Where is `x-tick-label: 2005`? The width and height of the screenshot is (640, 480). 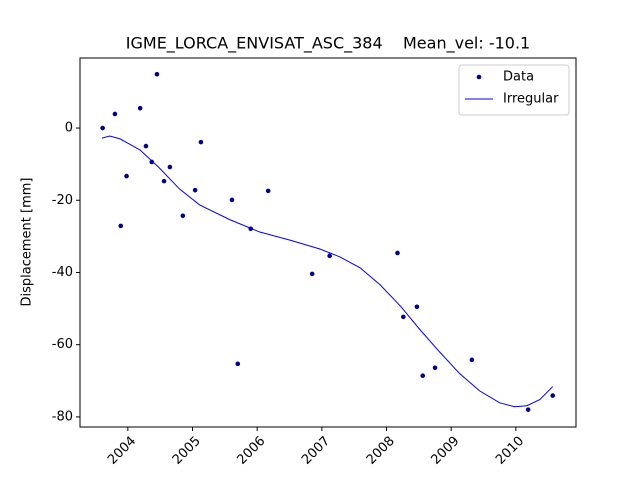 x-tick-label: 2005 is located at coordinates (187, 451).